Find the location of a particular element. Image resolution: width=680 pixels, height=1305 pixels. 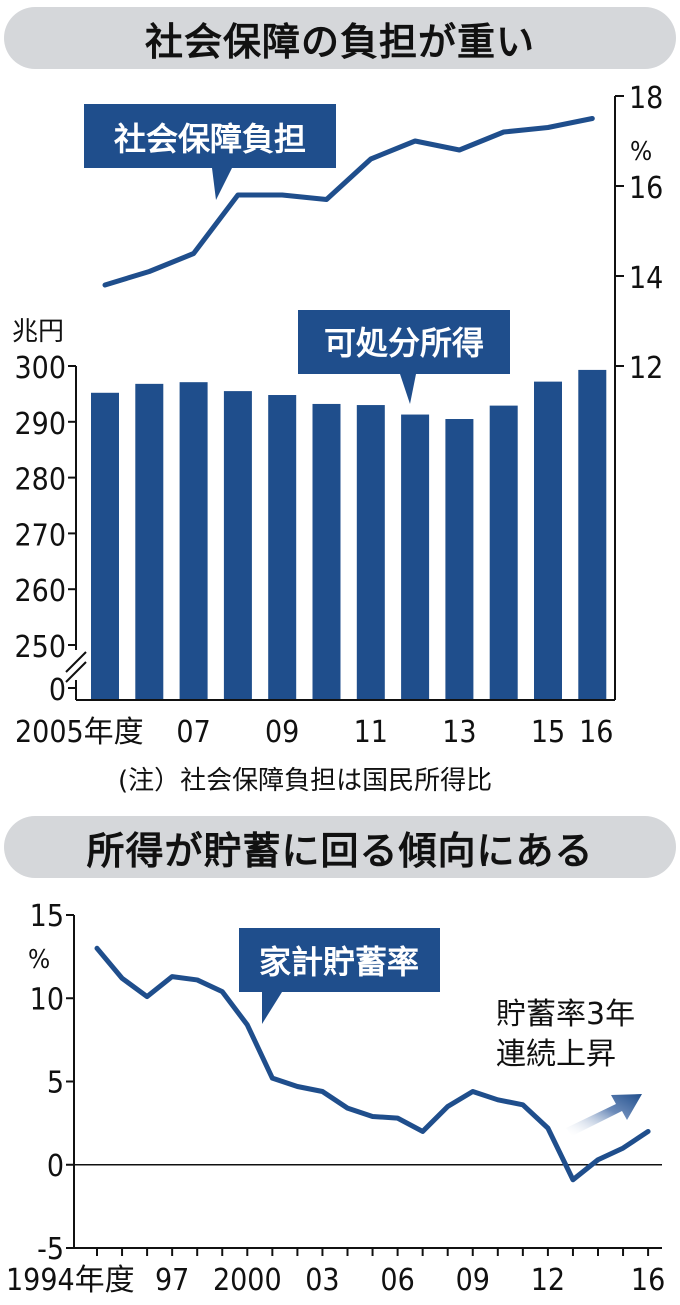

y-tick-label-5: 5 is located at coordinates (55, 1083).